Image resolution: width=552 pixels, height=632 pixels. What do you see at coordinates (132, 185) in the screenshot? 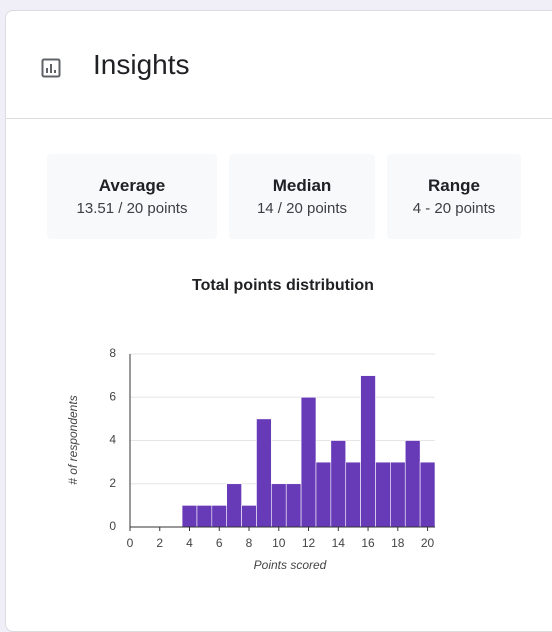
I see `stat-label: Average` at bounding box center [132, 185].